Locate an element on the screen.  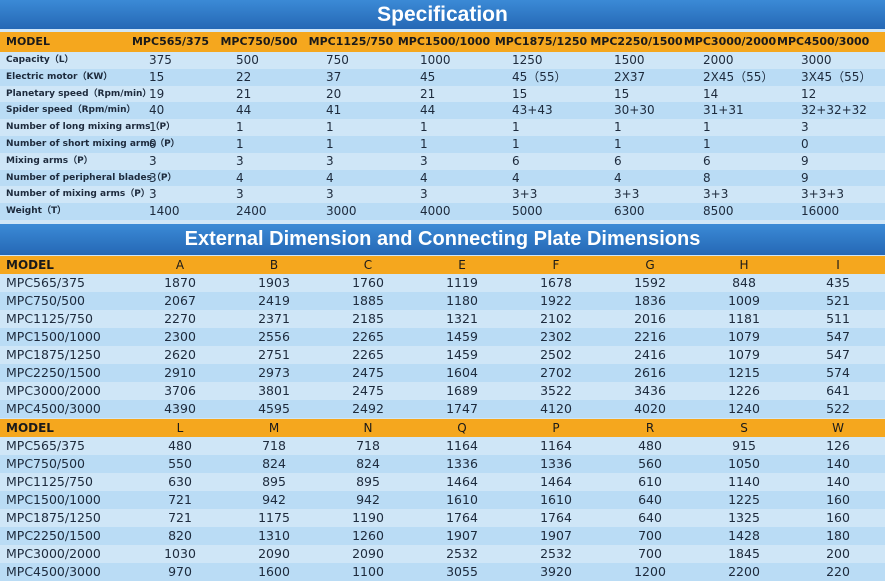
value-cell: 14 is located at coordinates (711, 93).